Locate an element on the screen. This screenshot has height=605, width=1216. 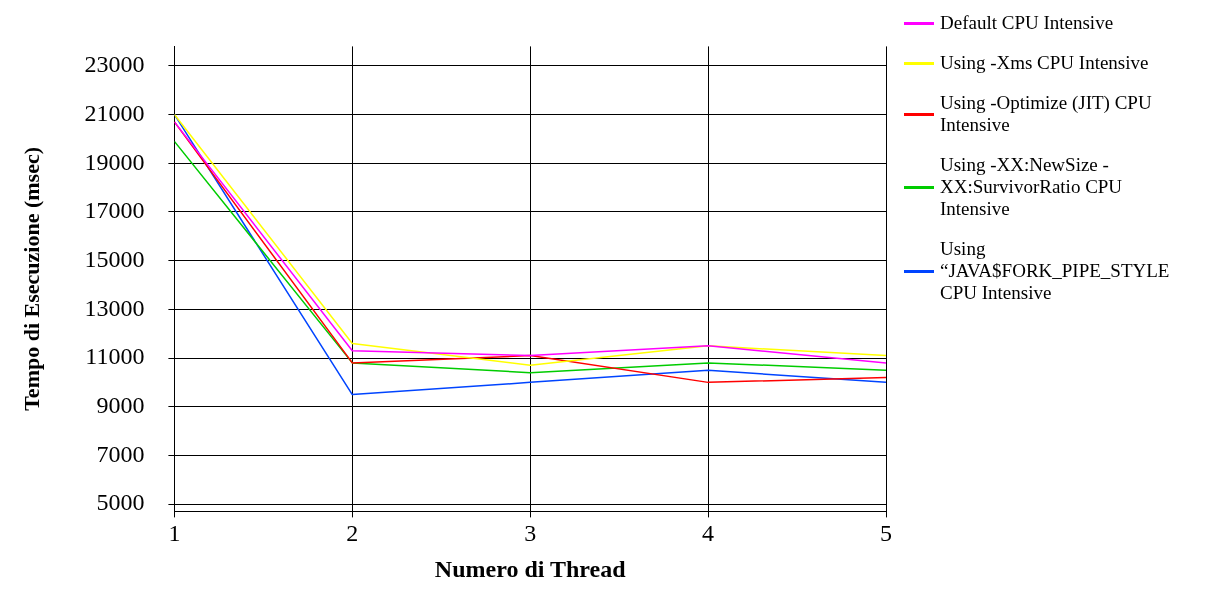
y-tick-label: 13000 is located at coordinates (114, 307).